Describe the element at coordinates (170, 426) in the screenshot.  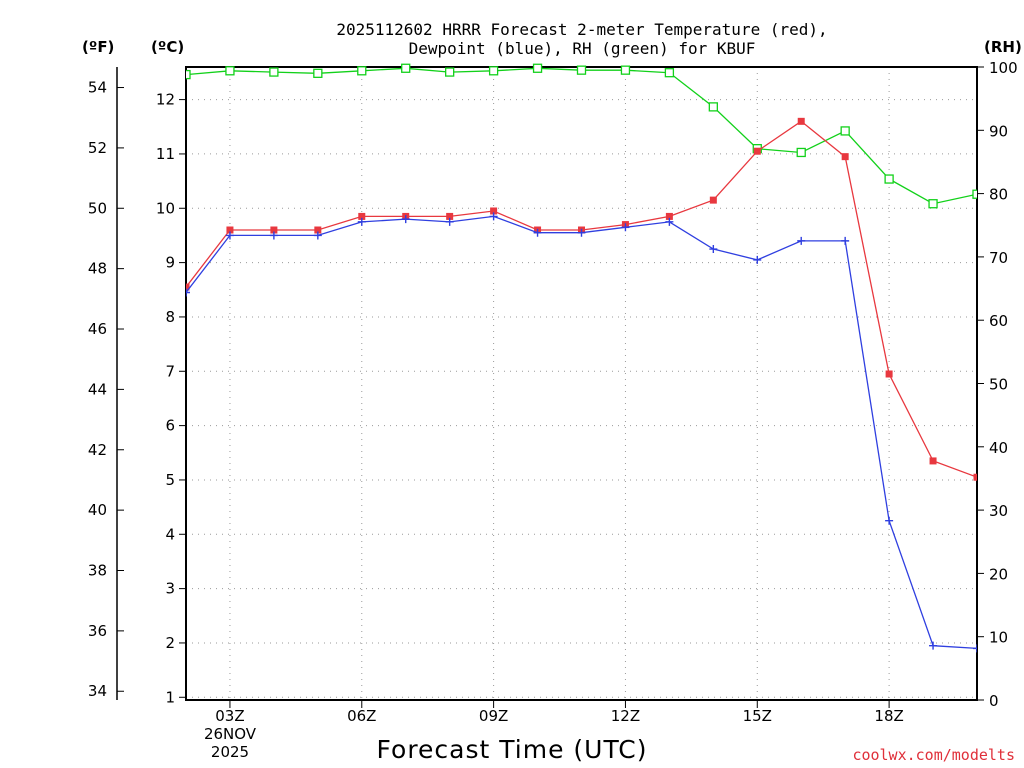
I see `celsius-tick-label: 6` at that location.